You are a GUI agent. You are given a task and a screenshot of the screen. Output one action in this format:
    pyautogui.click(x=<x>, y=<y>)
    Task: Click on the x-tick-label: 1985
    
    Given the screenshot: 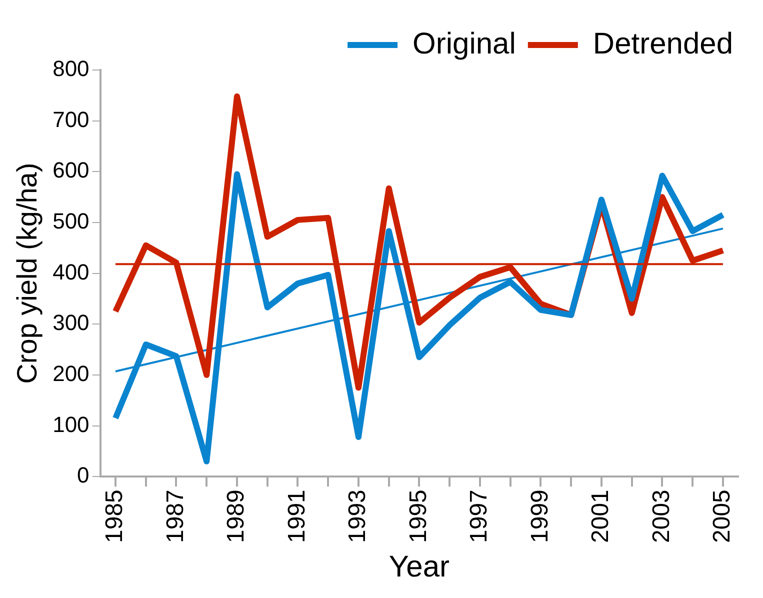 What is the action you would take?
    pyautogui.click(x=114, y=516)
    